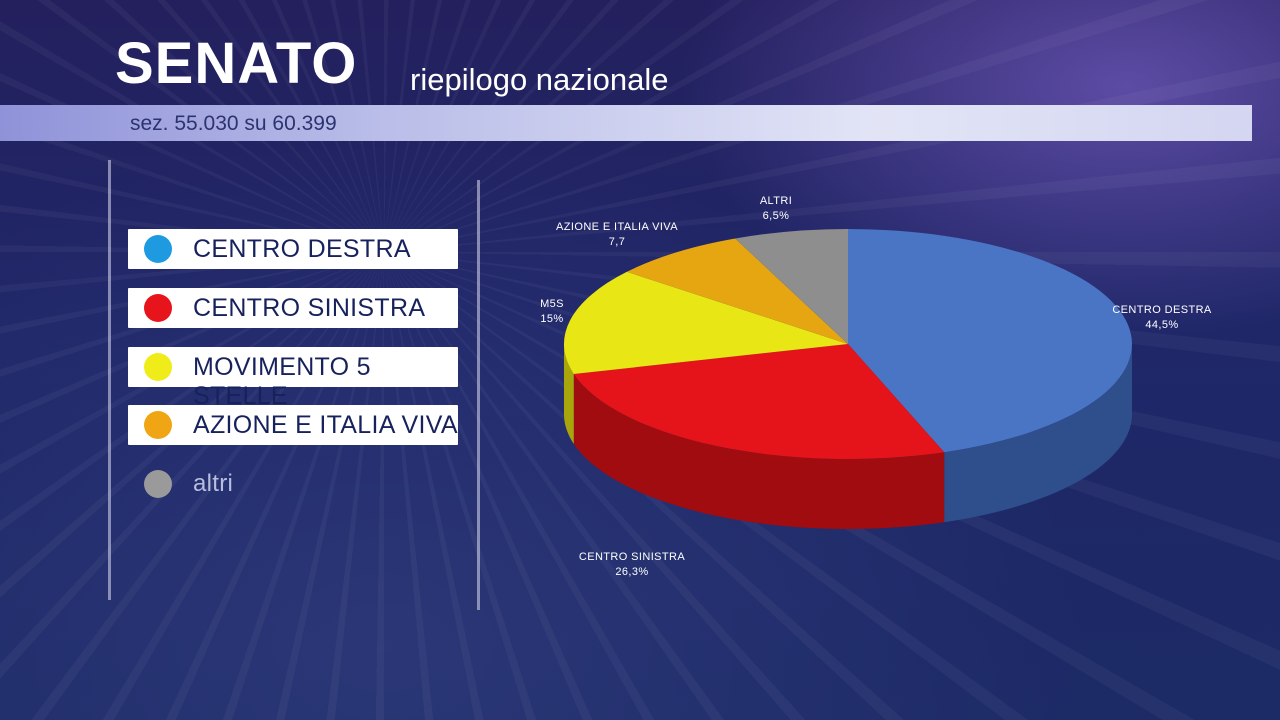  Describe the element at coordinates (1162, 310) in the screenshot. I see `pie-label-name-0: CENTRO DESTRA` at that location.